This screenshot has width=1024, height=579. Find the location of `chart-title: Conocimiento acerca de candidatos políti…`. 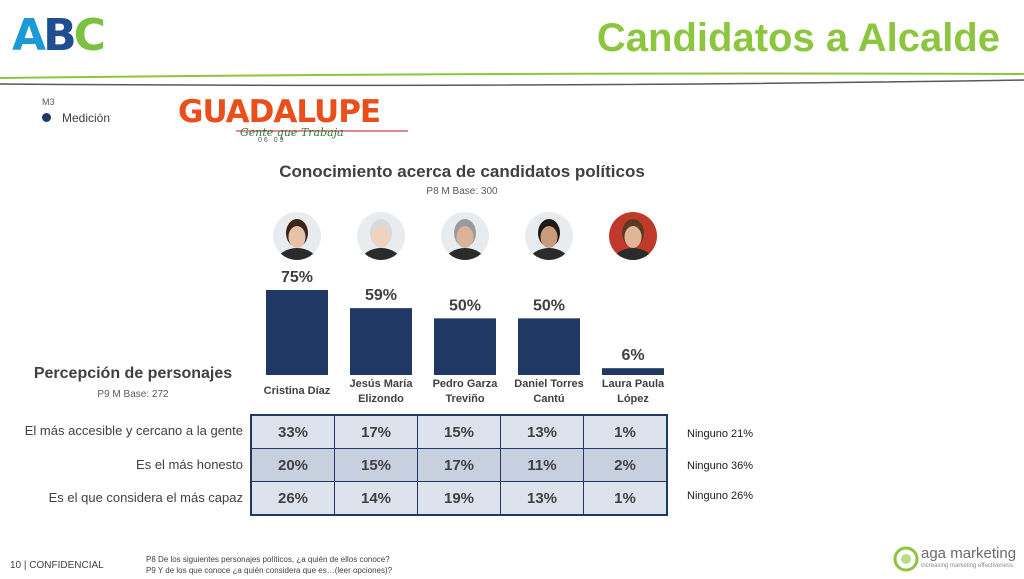

chart-title: Conocimiento acerca de candidatos políti… is located at coordinates (462, 171).